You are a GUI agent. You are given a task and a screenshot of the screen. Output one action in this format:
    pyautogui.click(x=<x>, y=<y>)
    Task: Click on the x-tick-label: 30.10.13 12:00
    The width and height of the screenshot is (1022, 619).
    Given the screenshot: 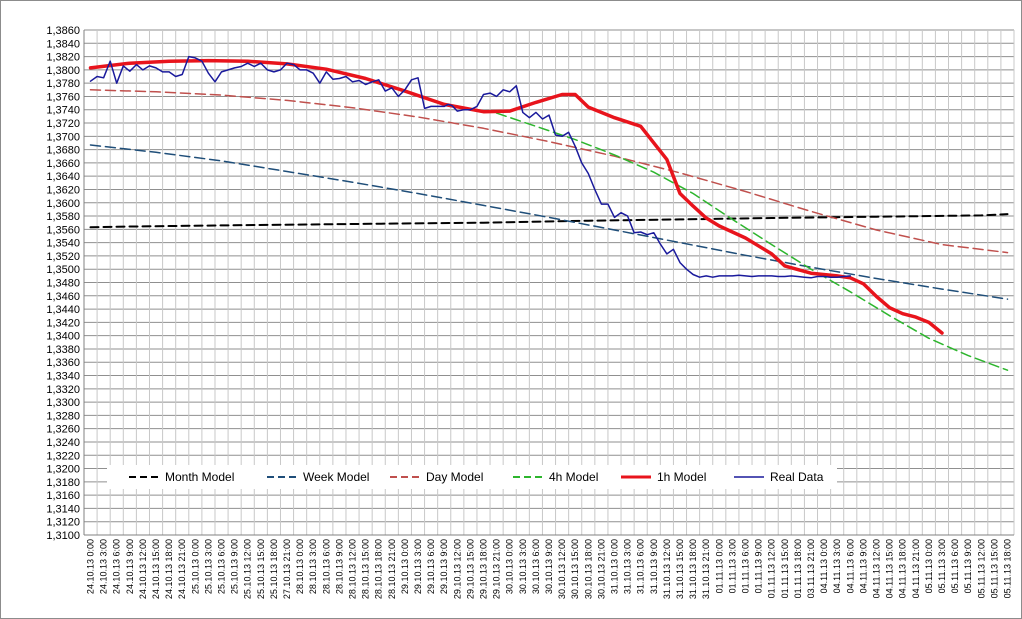 What is the action you would take?
    pyautogui.click(x=562, y=569)
    